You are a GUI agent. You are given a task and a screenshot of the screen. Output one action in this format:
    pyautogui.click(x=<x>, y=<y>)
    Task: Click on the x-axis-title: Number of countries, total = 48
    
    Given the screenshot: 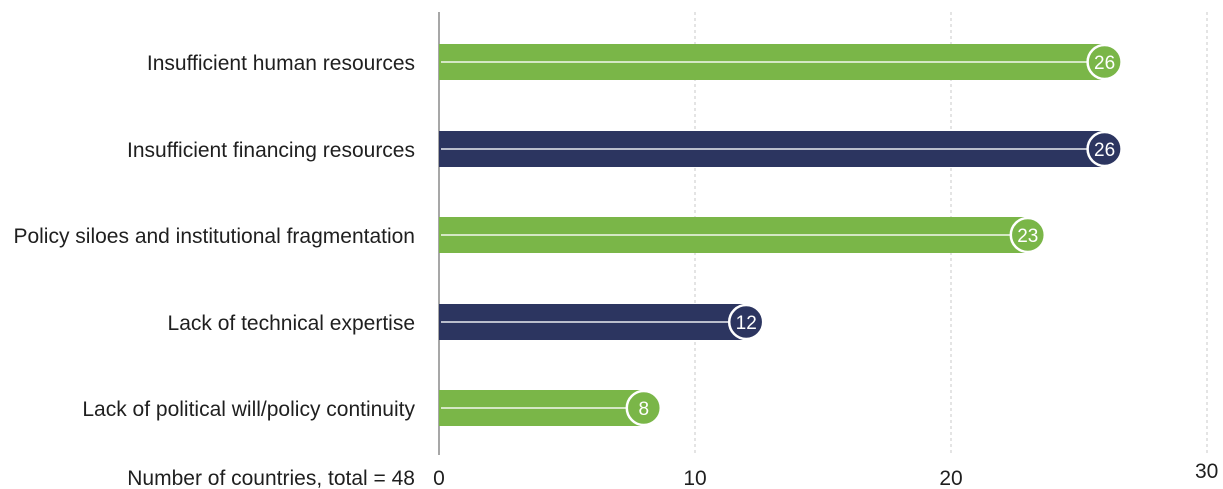 What is the action you would take?
    pyautogui.click(x=271, y=478)
    